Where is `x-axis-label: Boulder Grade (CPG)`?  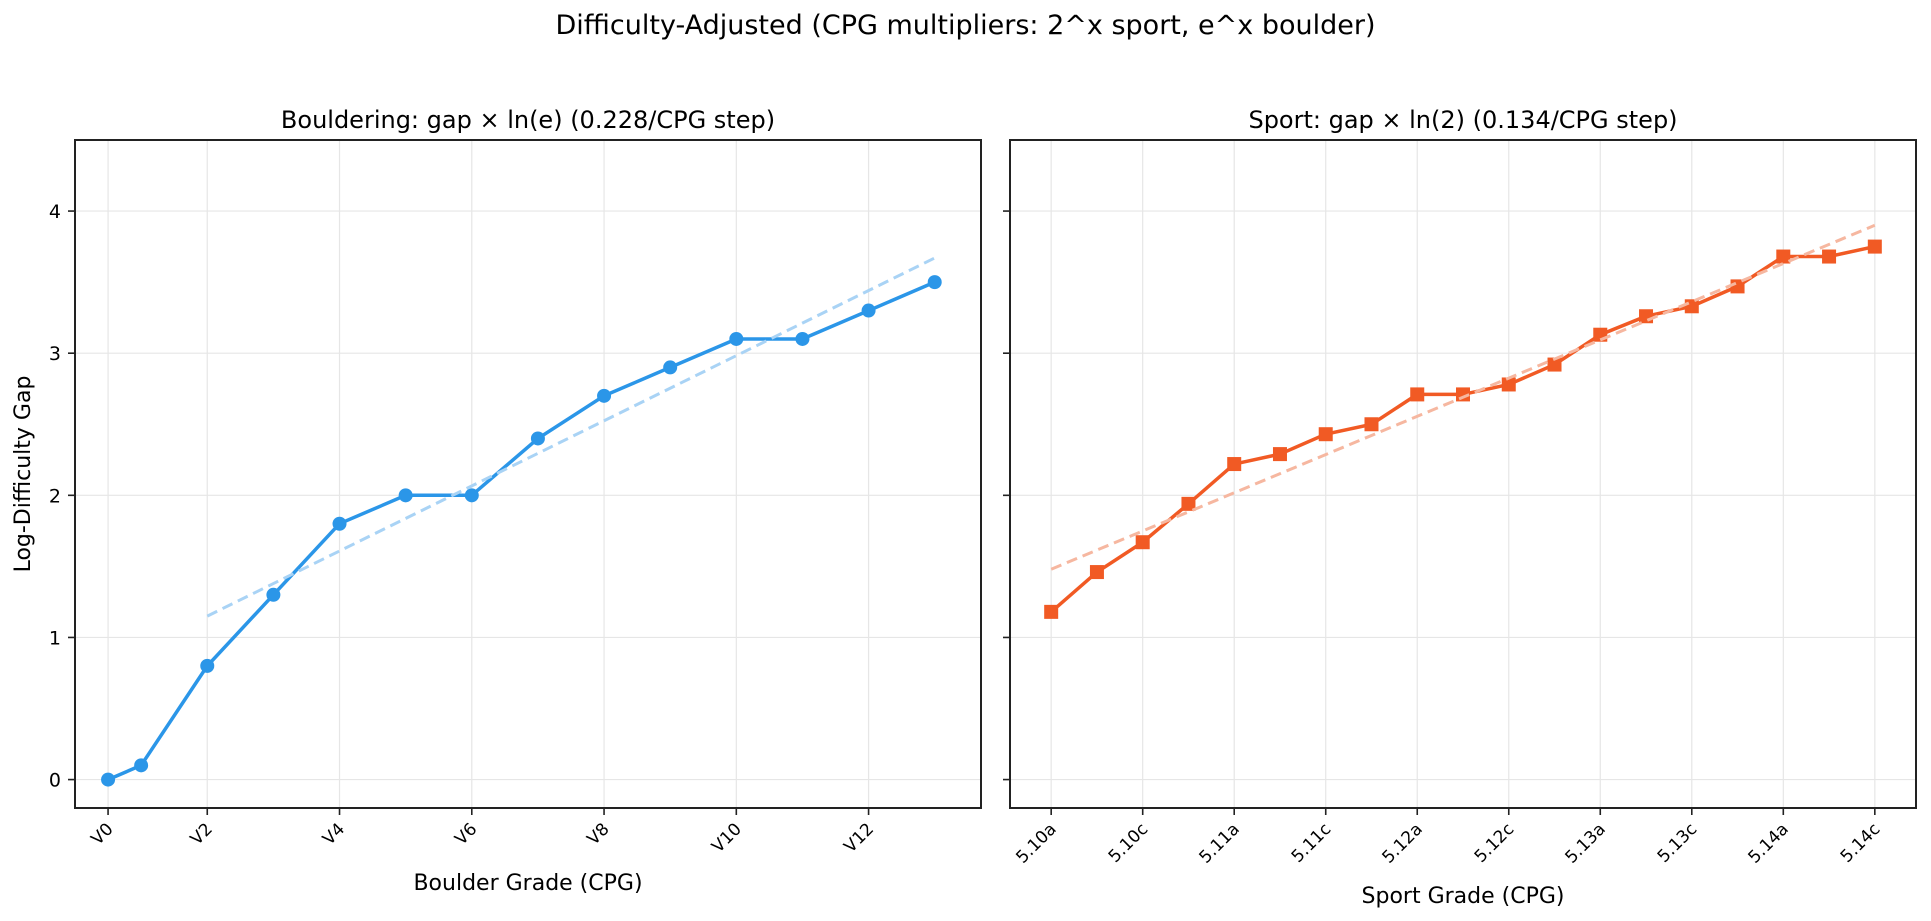
x-axis-label: Boulder Grade (CPG) is located at coordinates (527, 883).